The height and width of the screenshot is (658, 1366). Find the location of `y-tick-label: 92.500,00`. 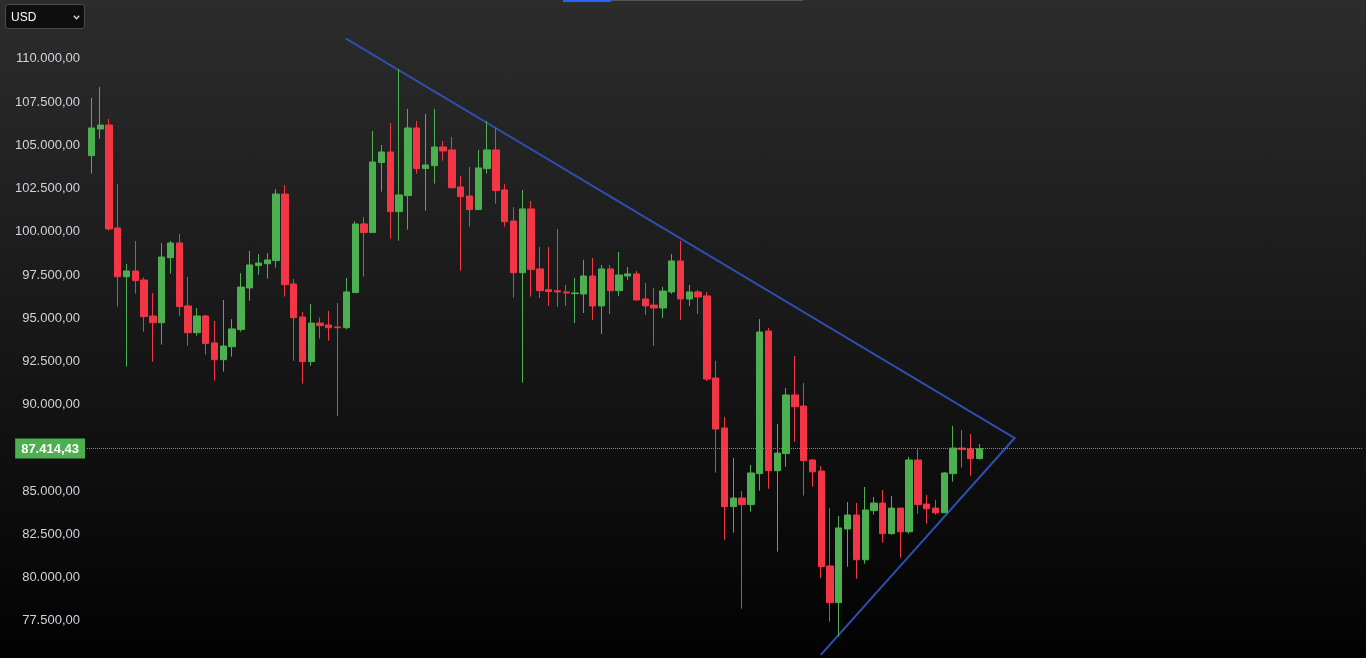

y-tick-label: 92.500,00 is located at coordinates (51, 361).